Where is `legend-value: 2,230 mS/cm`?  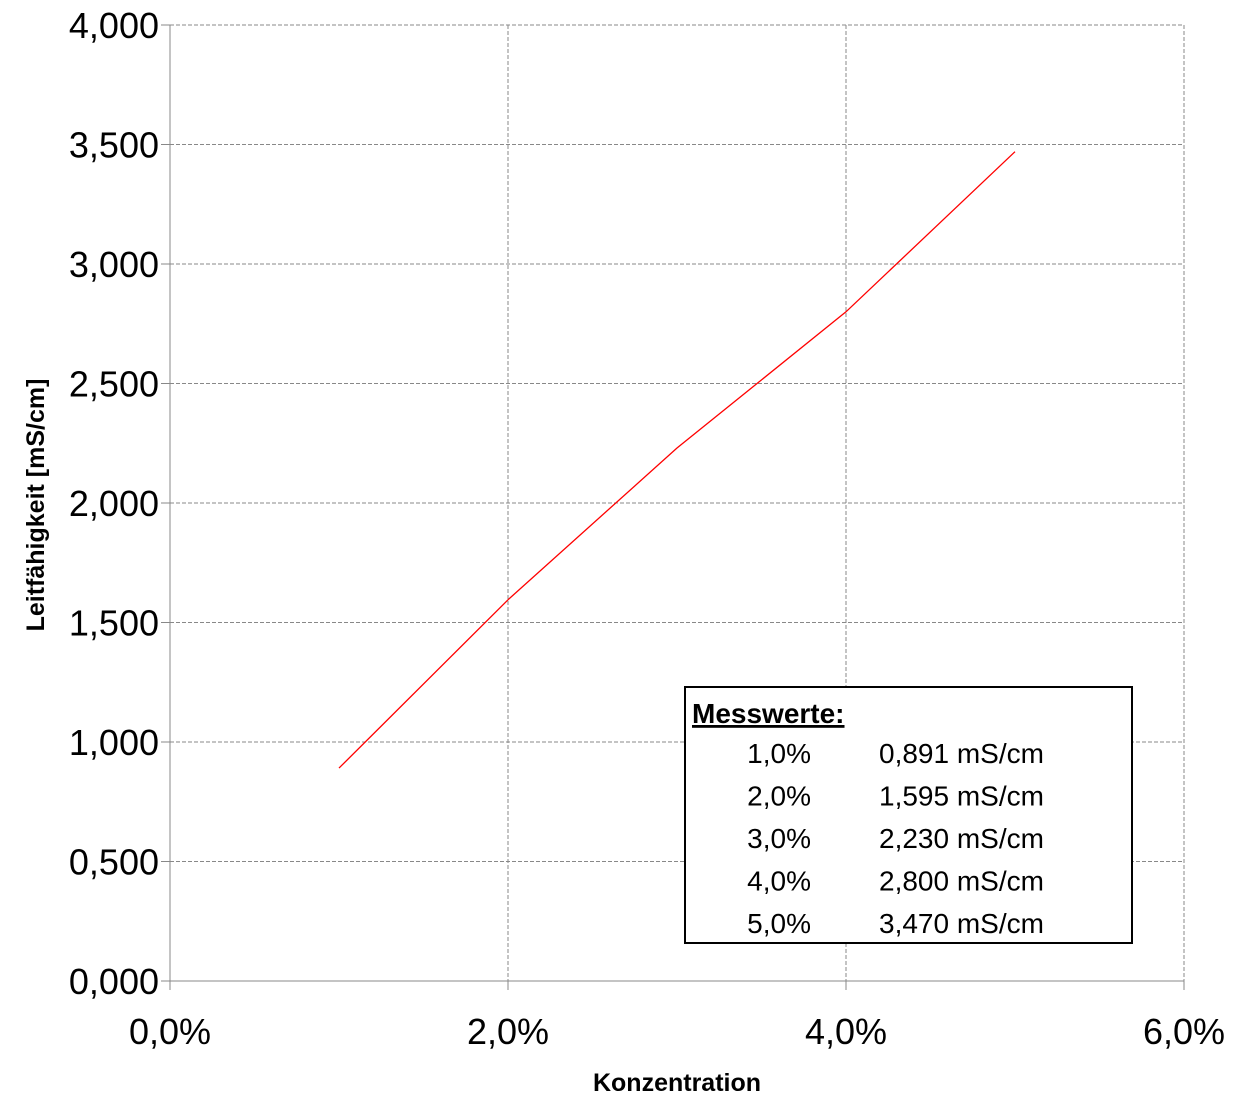
legend-value: 2,230 mS/cm is located at coordinates (961, 838).